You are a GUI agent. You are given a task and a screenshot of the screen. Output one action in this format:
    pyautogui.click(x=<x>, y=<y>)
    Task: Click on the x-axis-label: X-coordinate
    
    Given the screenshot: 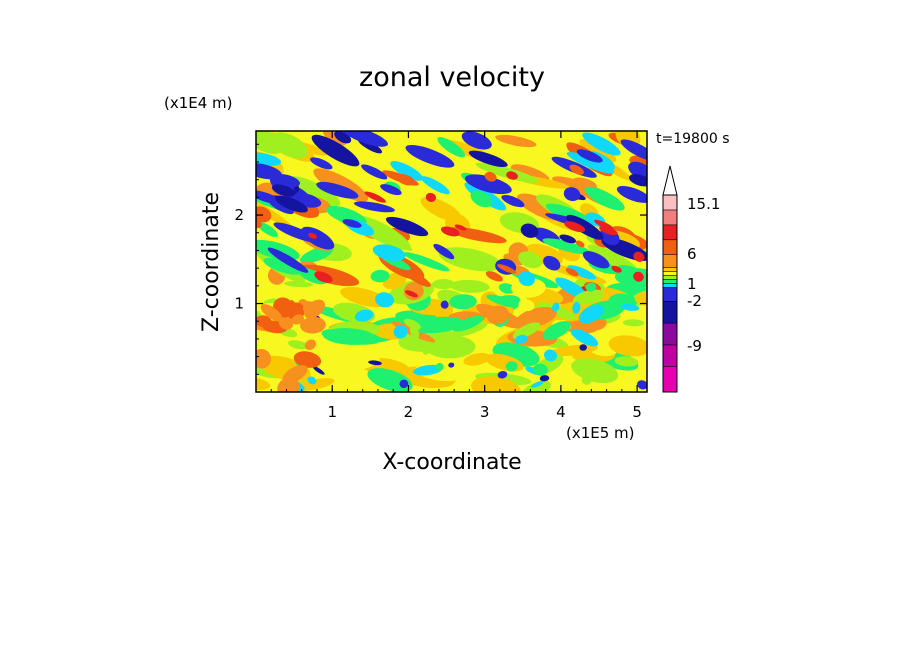 What is the action you would take?
    pyautogui.click(x=451, y=462)
    